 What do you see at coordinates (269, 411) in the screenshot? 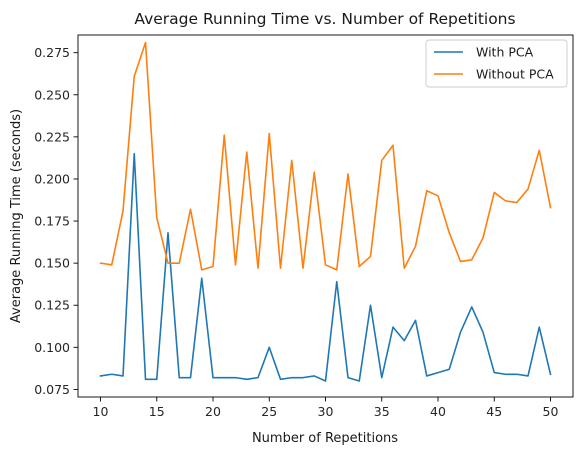
I see `x-tick-label-3: 25` at bounding box center [269, 411].